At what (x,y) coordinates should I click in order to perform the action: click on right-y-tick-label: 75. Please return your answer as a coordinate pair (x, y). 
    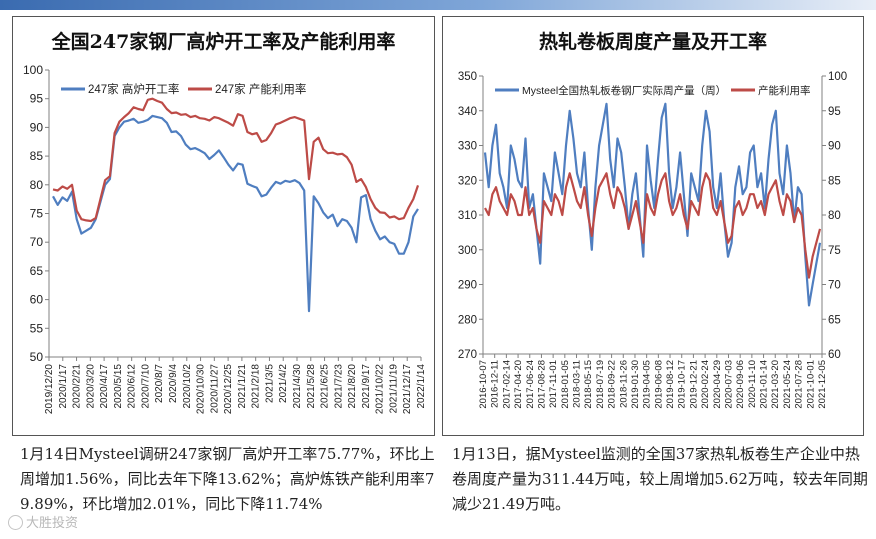
    Looking at the image, I should click on (834, 251).